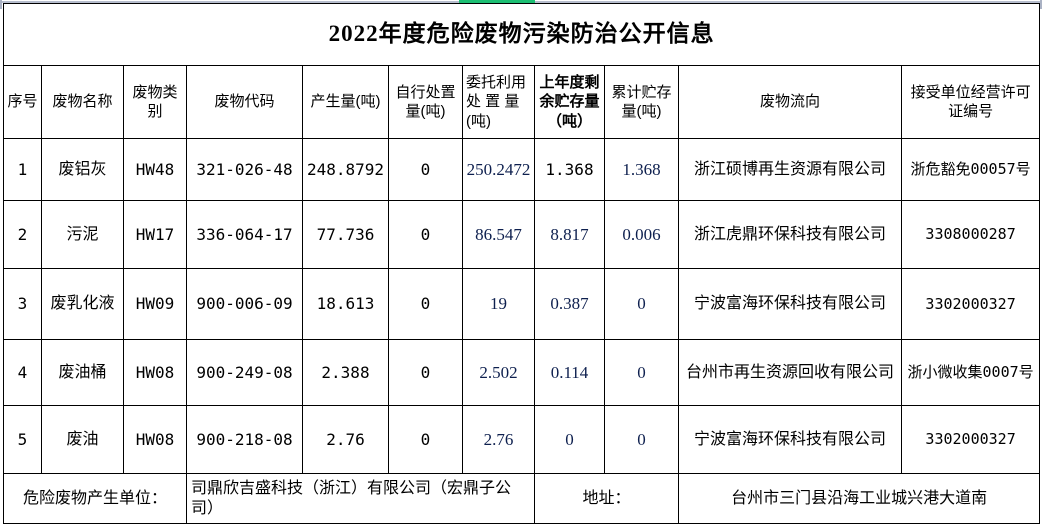 The image size is (1042, 527). I want to click on col-header-waste-code: 废物代码, so click(244, 102).